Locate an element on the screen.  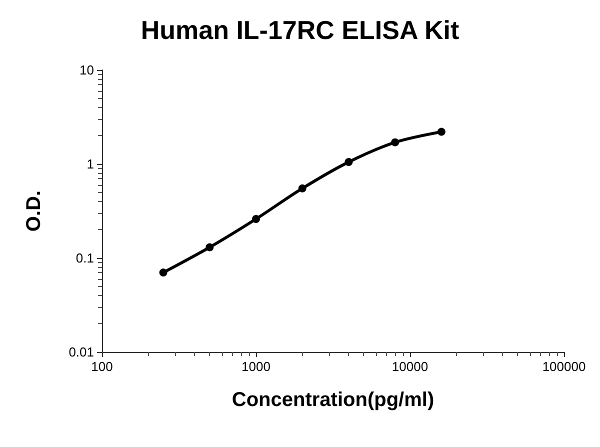
y-tick-label: 1 is located at coordinates (90, 164).